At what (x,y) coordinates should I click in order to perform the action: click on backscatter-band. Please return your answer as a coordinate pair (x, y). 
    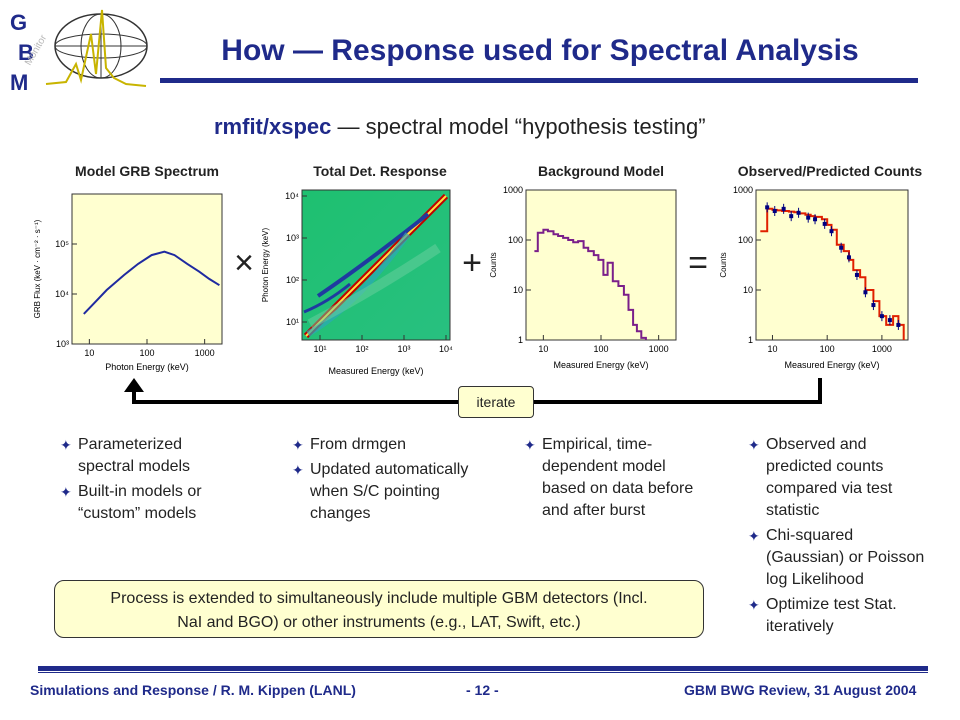
    Looking at the image, I should click on (374, 286).